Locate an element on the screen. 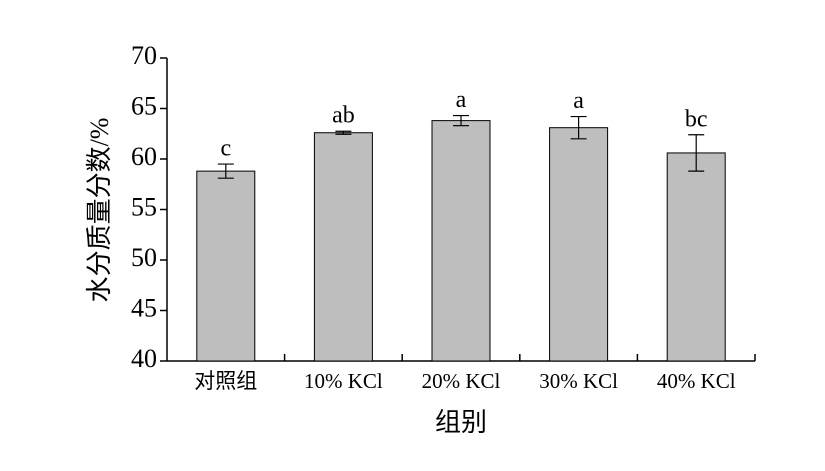  x-tick-label: 10% KCl is located at coordinates (343, 381).